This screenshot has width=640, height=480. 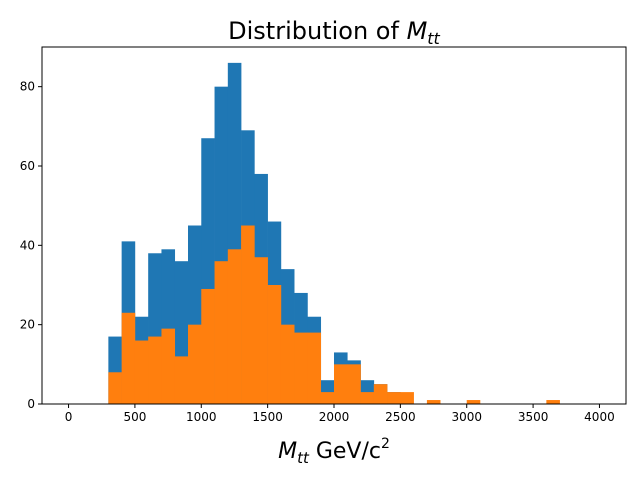 What do you see at coordinates (287, 451) in the screenshot?
I see `x-axis-label-variable: M` at bounding box center [287, 451].